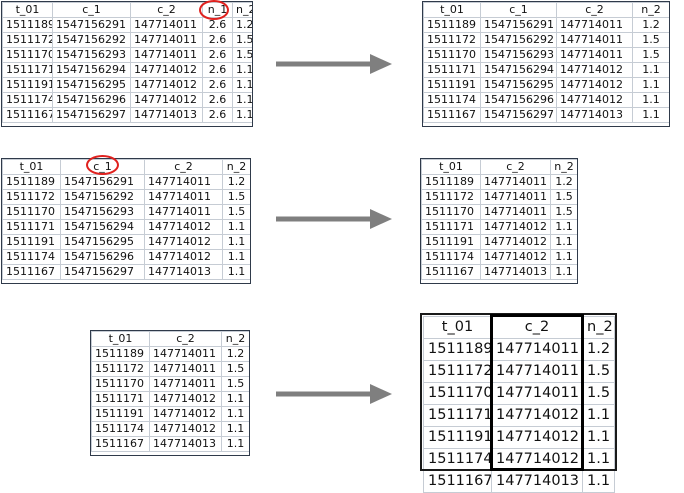  What do you see at coordinates (518, 10) in the screenshot?
I see `header-c-1: c_1` at bounding box center [518, 10].